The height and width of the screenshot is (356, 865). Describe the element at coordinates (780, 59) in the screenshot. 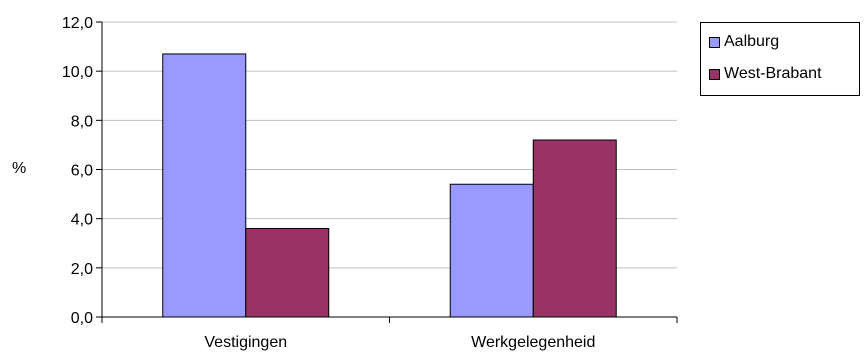

I see `legend: Aalburg West-Brabant` at that location.